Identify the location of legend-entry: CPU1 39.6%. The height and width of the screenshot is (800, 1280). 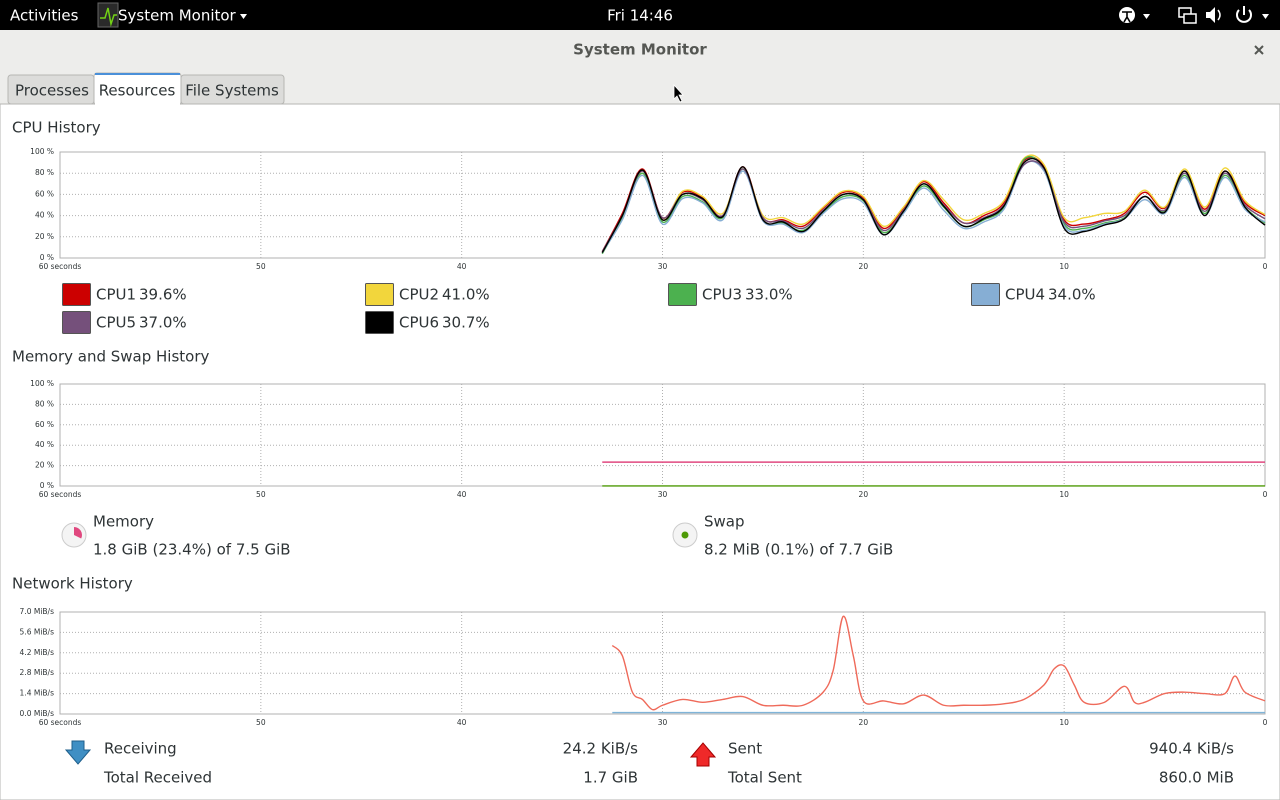
(124, 294).